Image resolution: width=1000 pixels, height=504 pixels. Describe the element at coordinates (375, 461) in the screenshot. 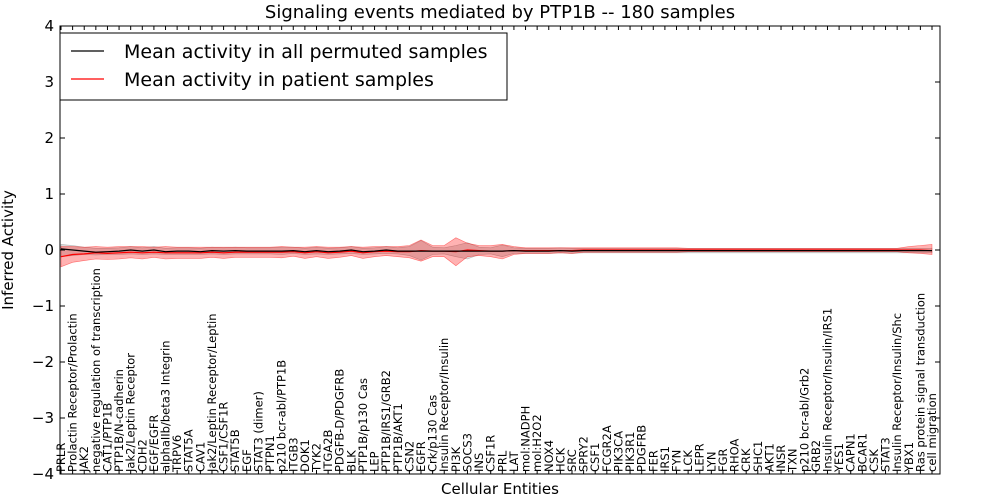

I see `x-tick-label: LEP` at that location.